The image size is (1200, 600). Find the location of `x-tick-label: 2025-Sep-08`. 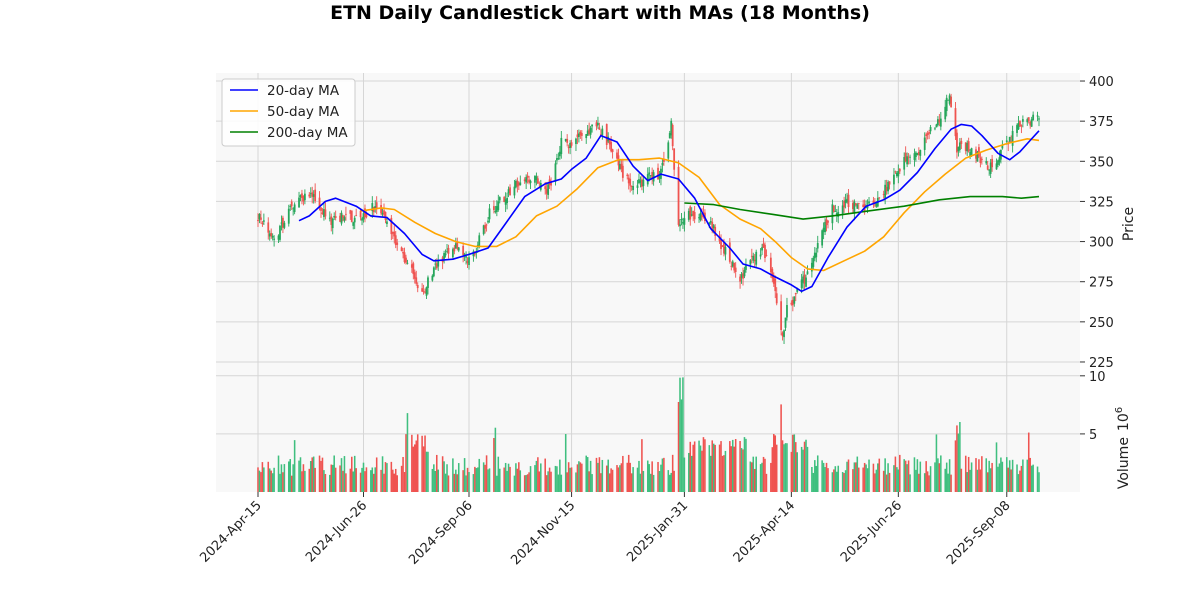

x-tick-label: 2025-Sep-08 is located at coordinates (979, 533).